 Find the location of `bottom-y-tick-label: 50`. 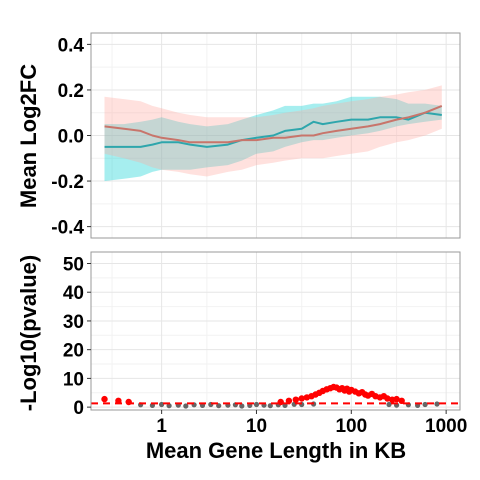

bottom-y-tick-label: 50 is located at coordinates (73, 264).